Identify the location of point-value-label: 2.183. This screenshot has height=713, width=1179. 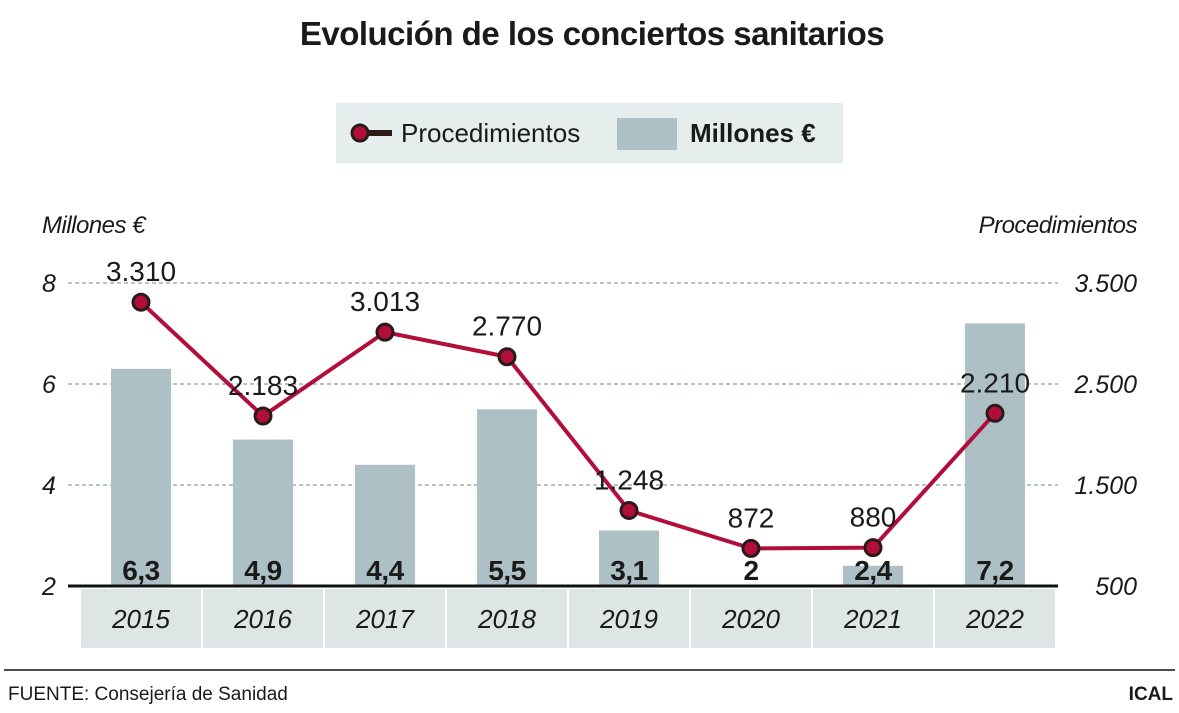
(263, 385).